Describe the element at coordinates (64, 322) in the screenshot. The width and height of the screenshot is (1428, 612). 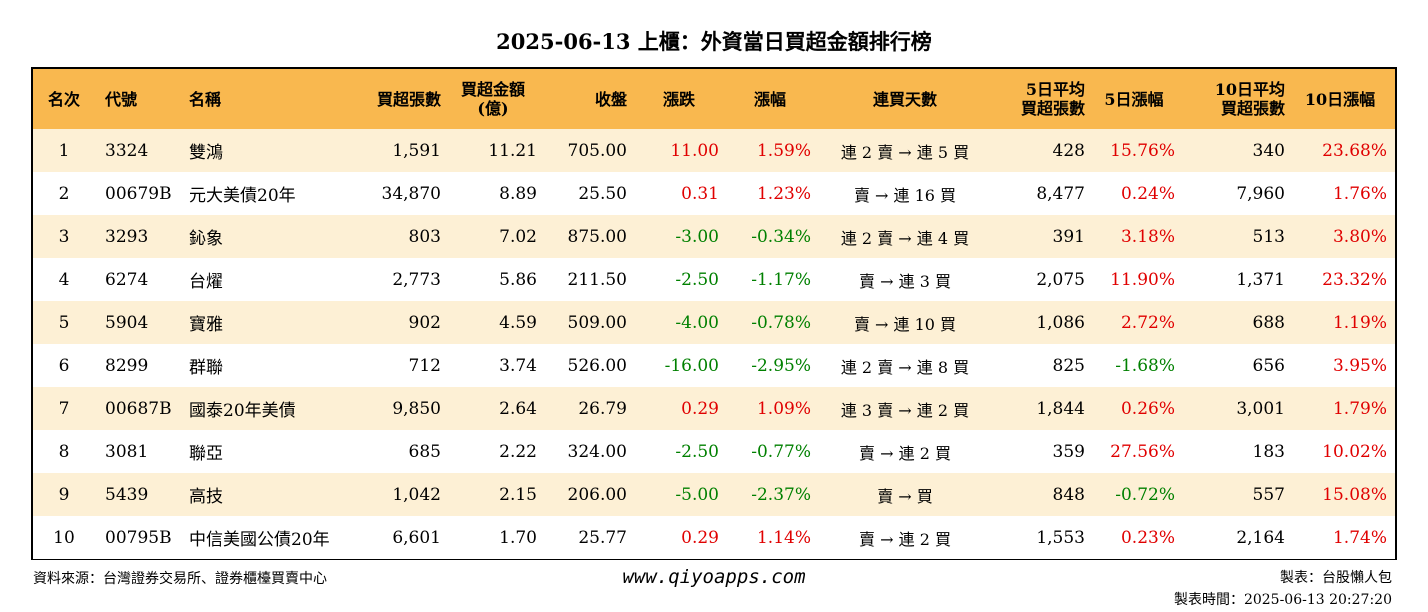
I see `cell-rank: 5` at that location.